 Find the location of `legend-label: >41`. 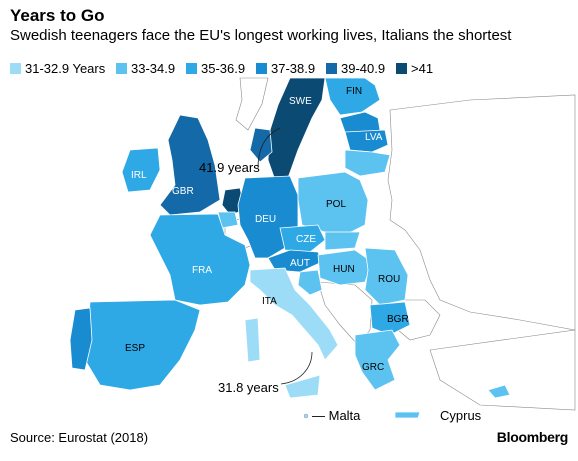

legend-label: >41 is located at coordinates (422, 68).